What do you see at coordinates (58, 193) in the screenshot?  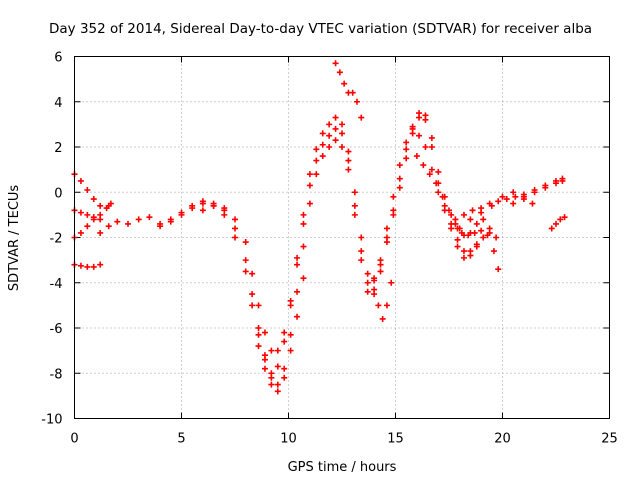 I see `y-tick-label: 0` at bounding box center [58, 193].